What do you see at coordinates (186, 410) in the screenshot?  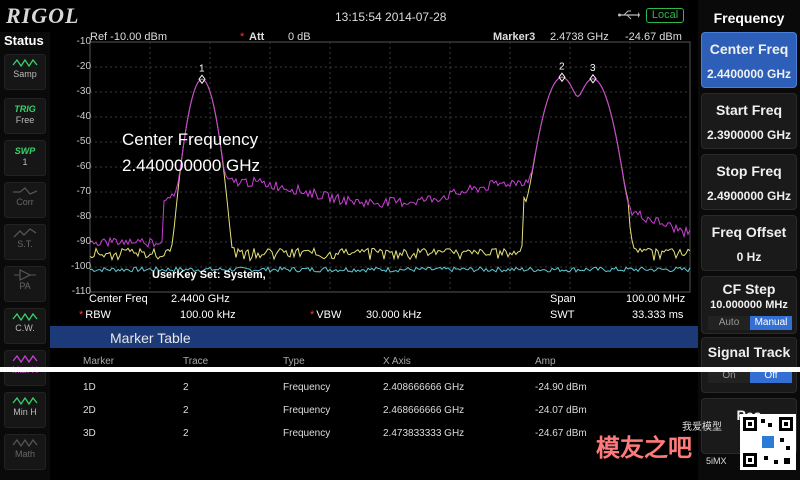 I see `cell-trace: 2` at bounding box center [186, 410].